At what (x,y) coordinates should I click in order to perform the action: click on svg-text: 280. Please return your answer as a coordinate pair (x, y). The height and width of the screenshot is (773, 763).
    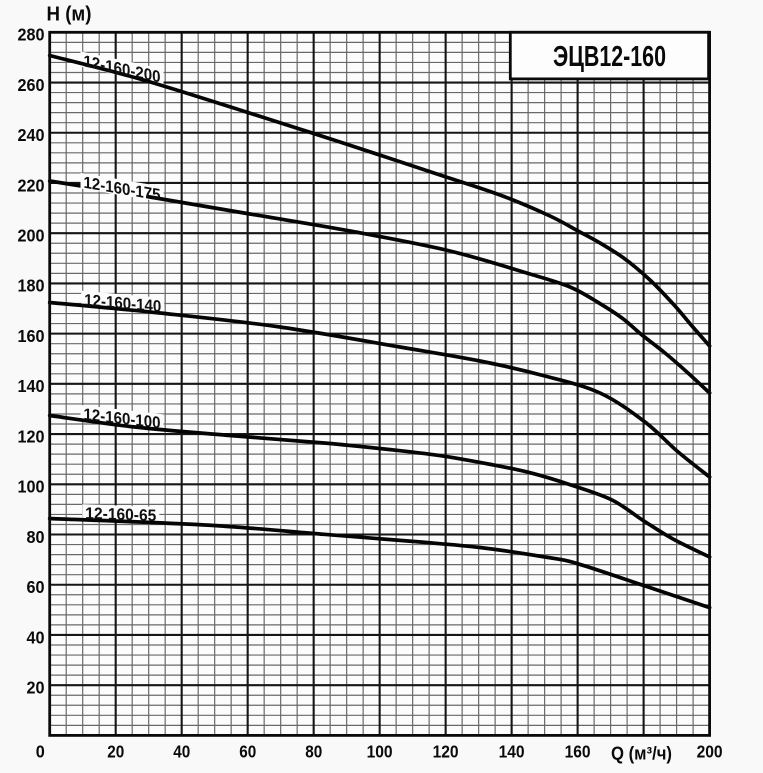
    Looking at the image, I should click on (31, 35).